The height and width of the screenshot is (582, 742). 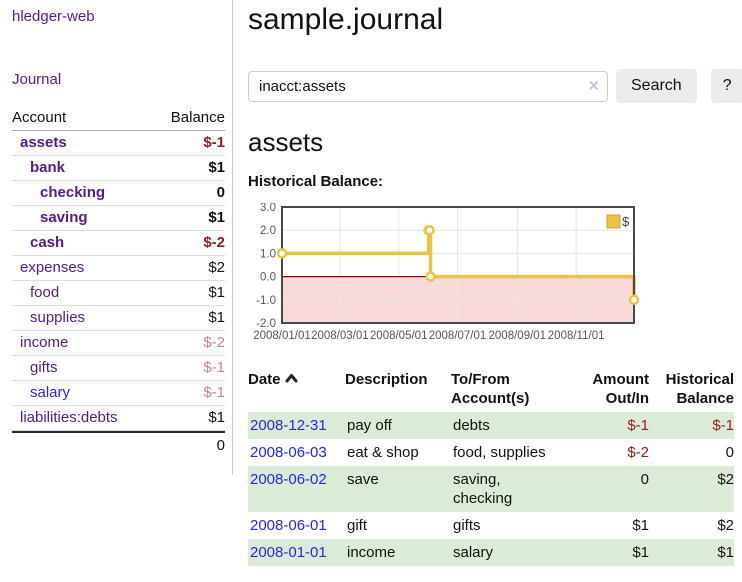 I want to click on svg-text: 3.0, so click(x=268, y=208).